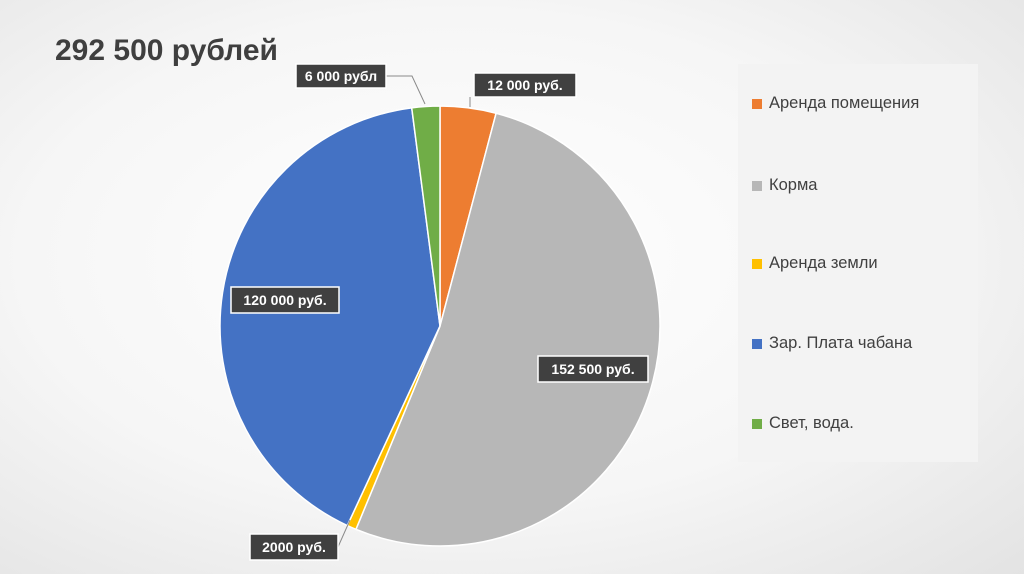 The height and width of the screenshot is (574, 1024). I want to click on legend-item: Зар. Плата чабана, so click(832, 343).